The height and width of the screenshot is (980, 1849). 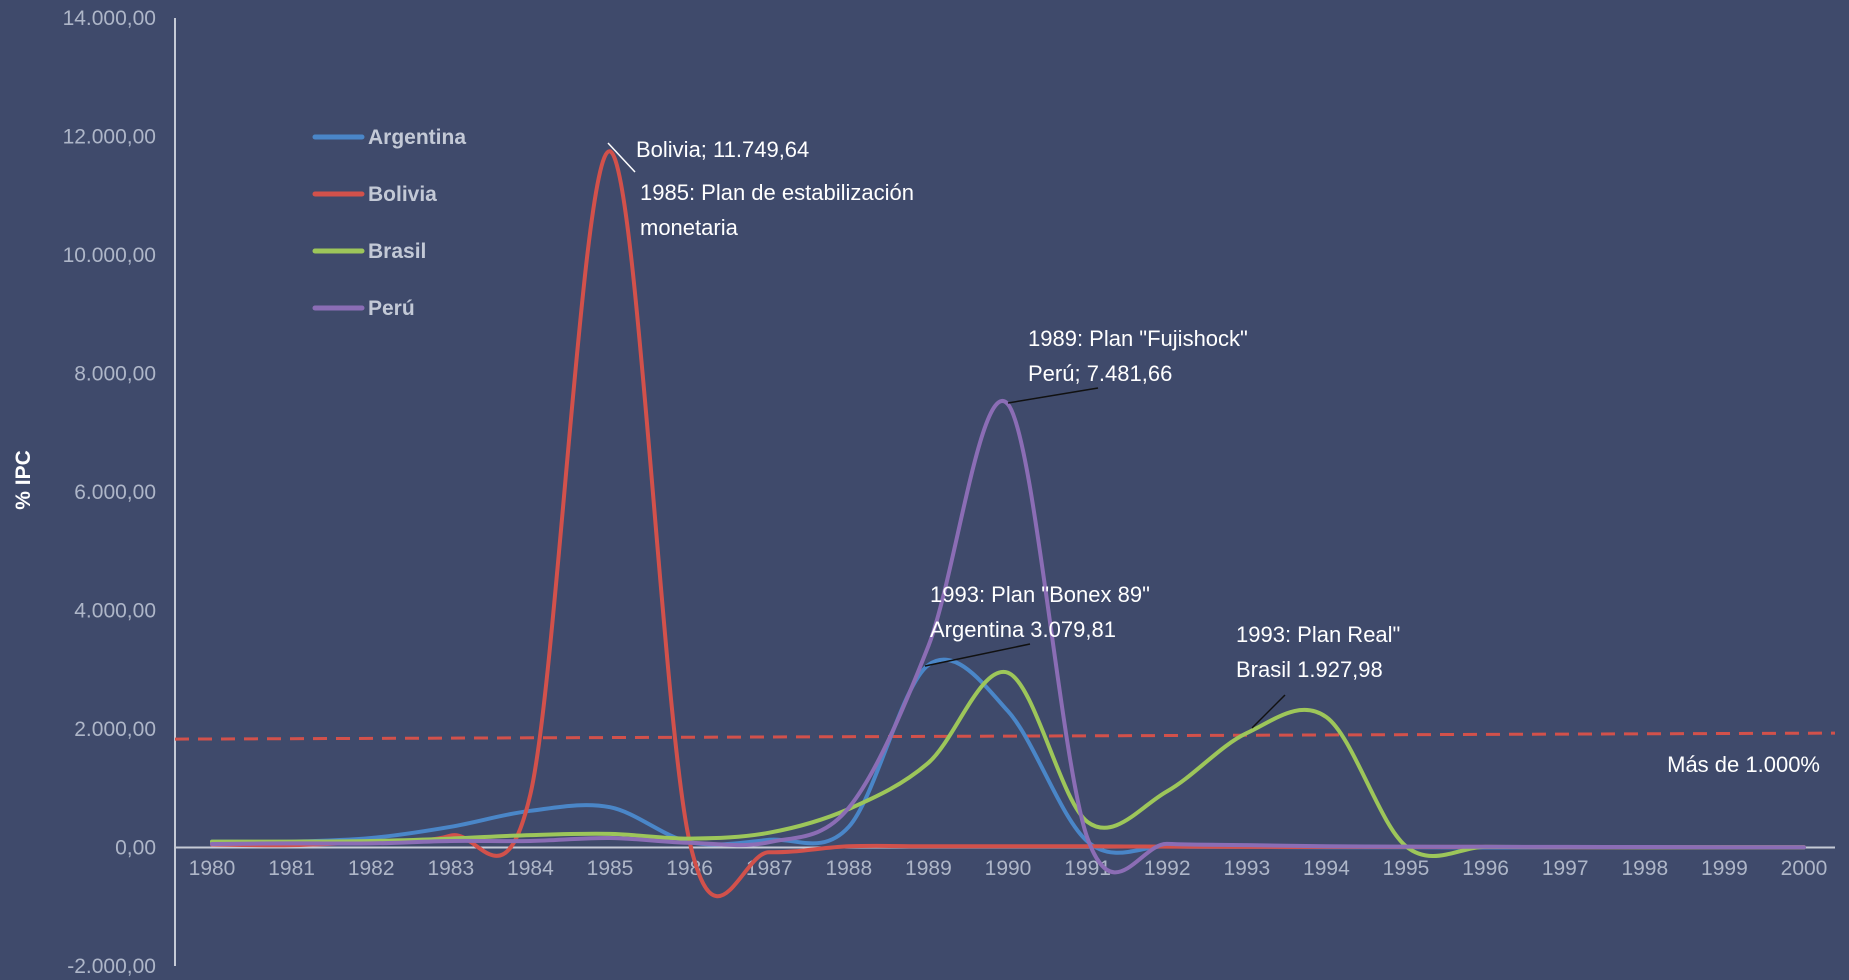 What do you see at coordinates (450, 868) in the screenshot?
I see `x-tick-label: 1983` at bounding box center [450, 868].